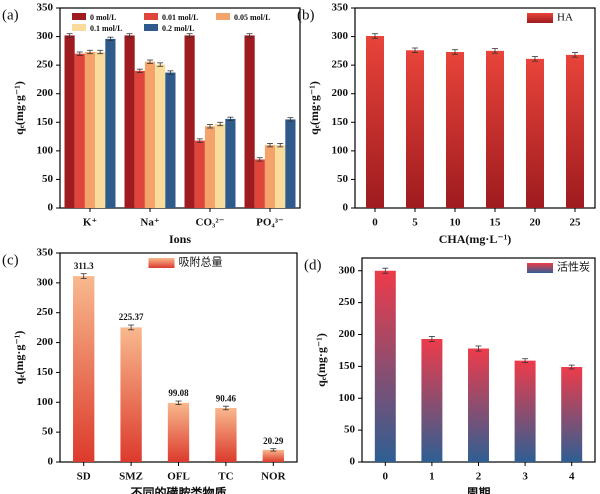  I want to click on legend-label: 0.05 mol/L, so click(252, 17).